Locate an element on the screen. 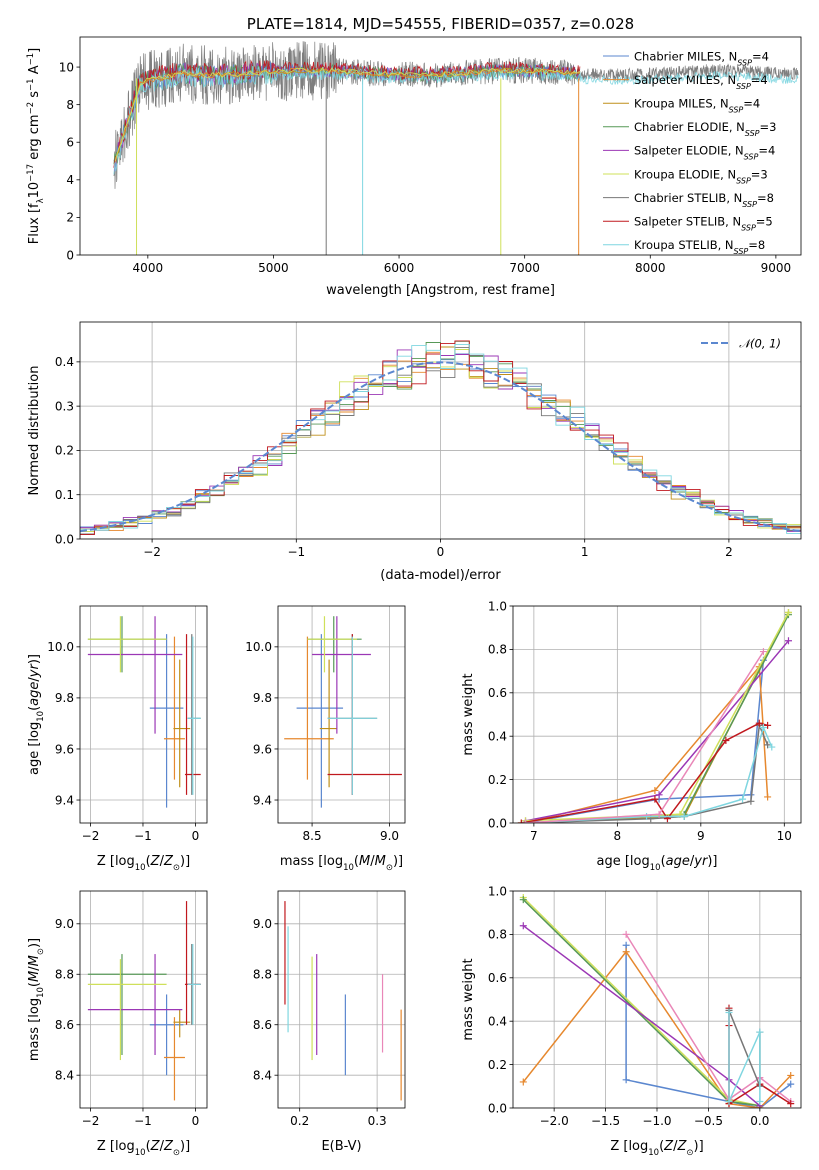  y-axis-label: mass weight is located at coordinates (468, 714).